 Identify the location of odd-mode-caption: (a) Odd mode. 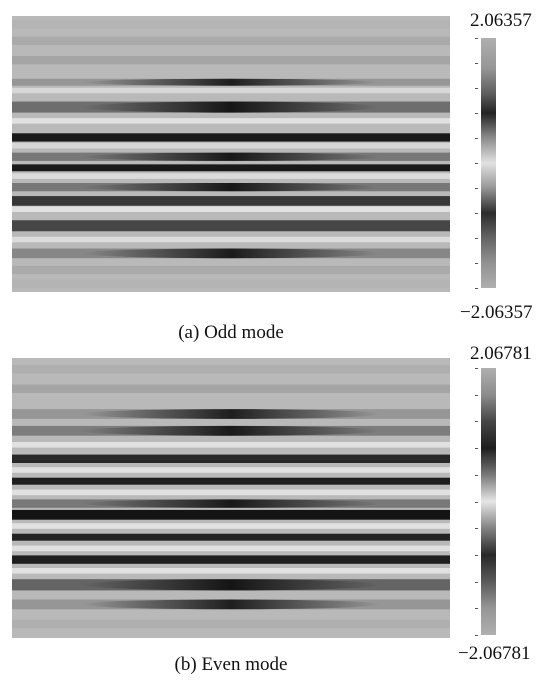
(231, 332).